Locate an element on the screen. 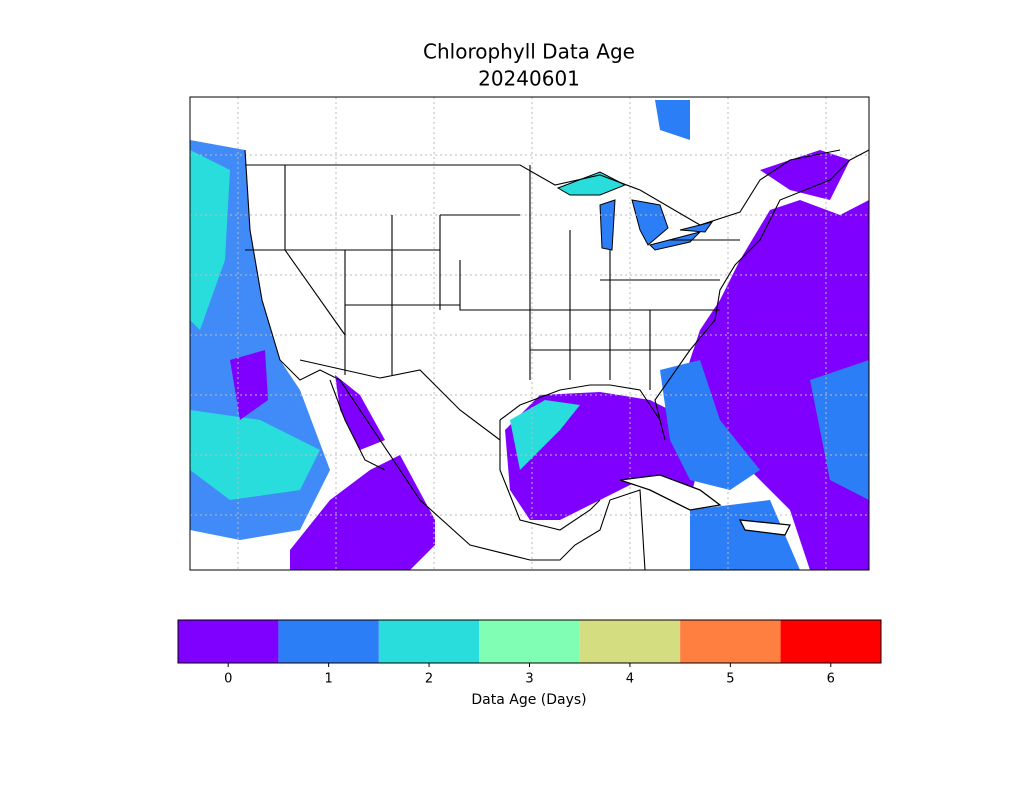 This screenshot has width=1031, height=804. colorbar-tick-label: 4 is located at coordinates (630, 679).